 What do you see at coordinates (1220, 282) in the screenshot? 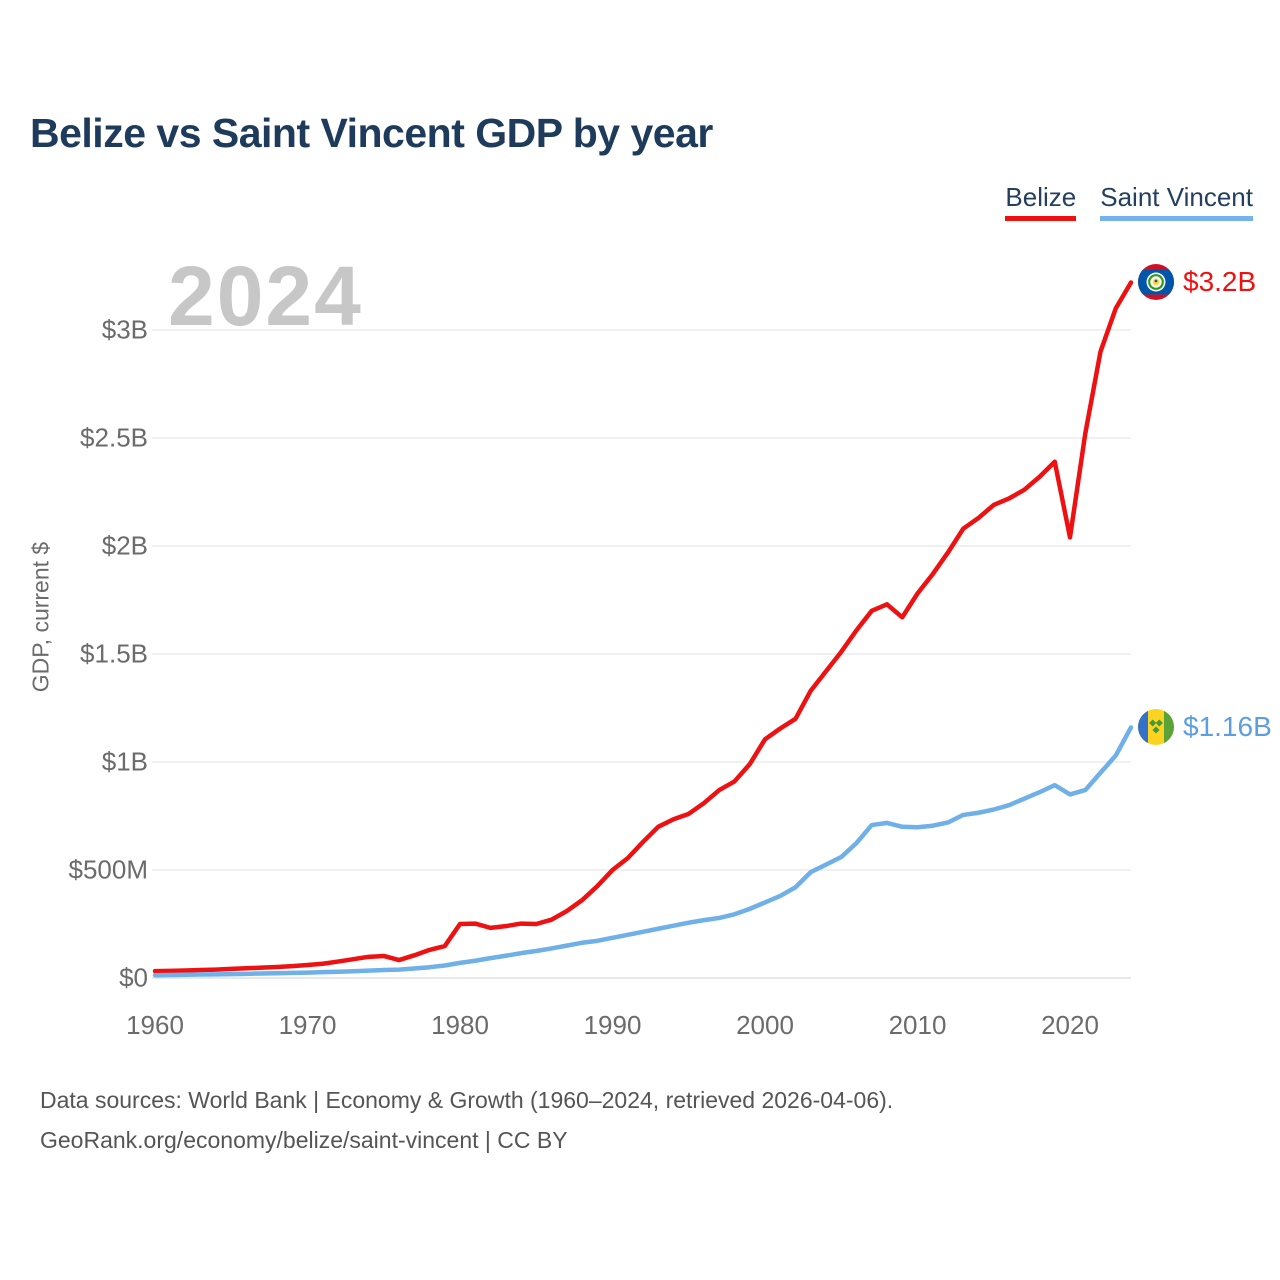
I see `belize-end-value-label: $3.2B` at bounding box center [1220, 282].